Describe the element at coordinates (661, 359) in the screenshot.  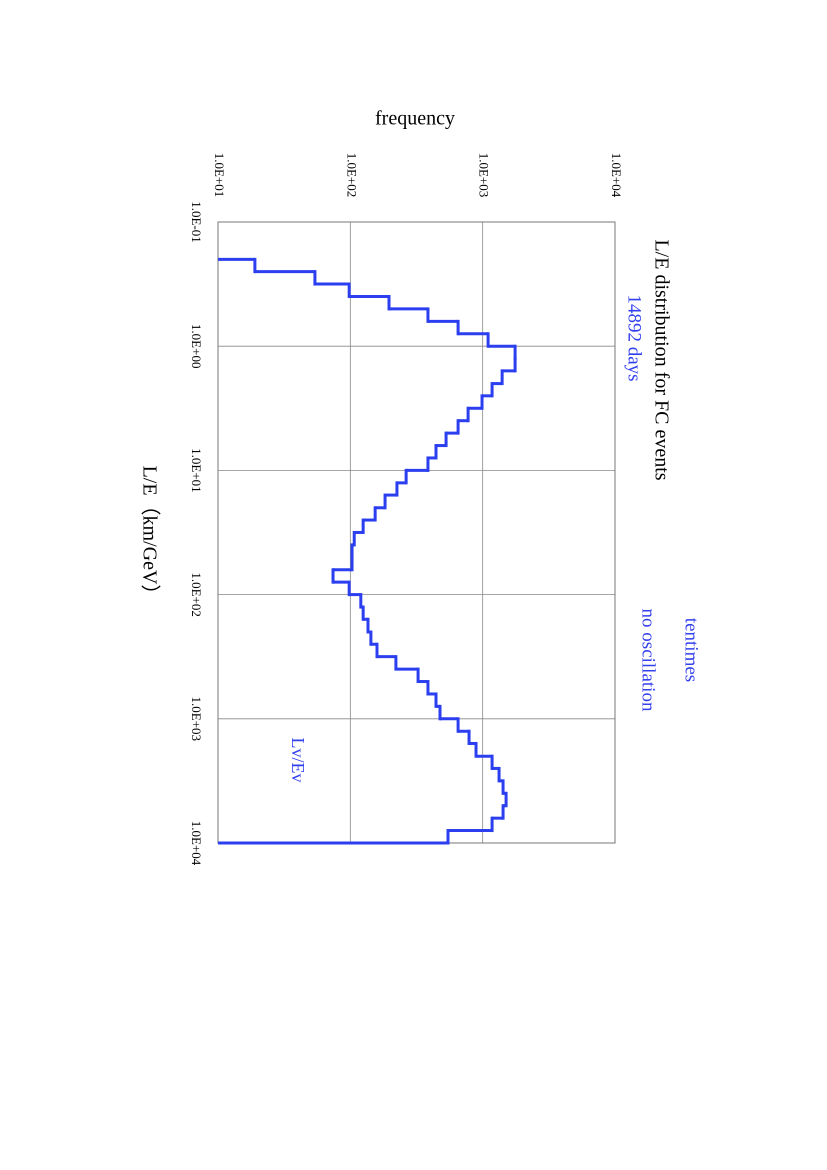
I see `chart-title: L/E distribution for FC events` at that location.